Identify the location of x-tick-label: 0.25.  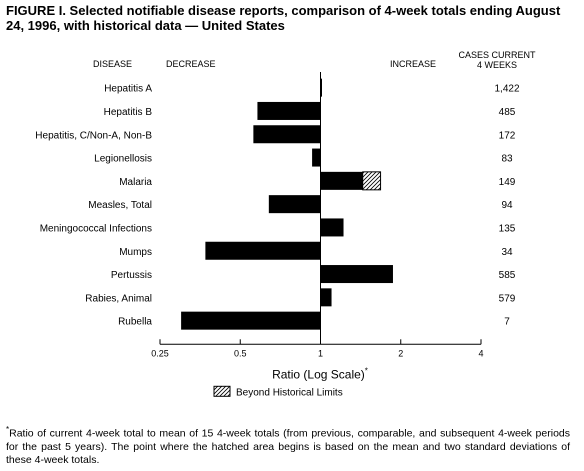
(160, 353).